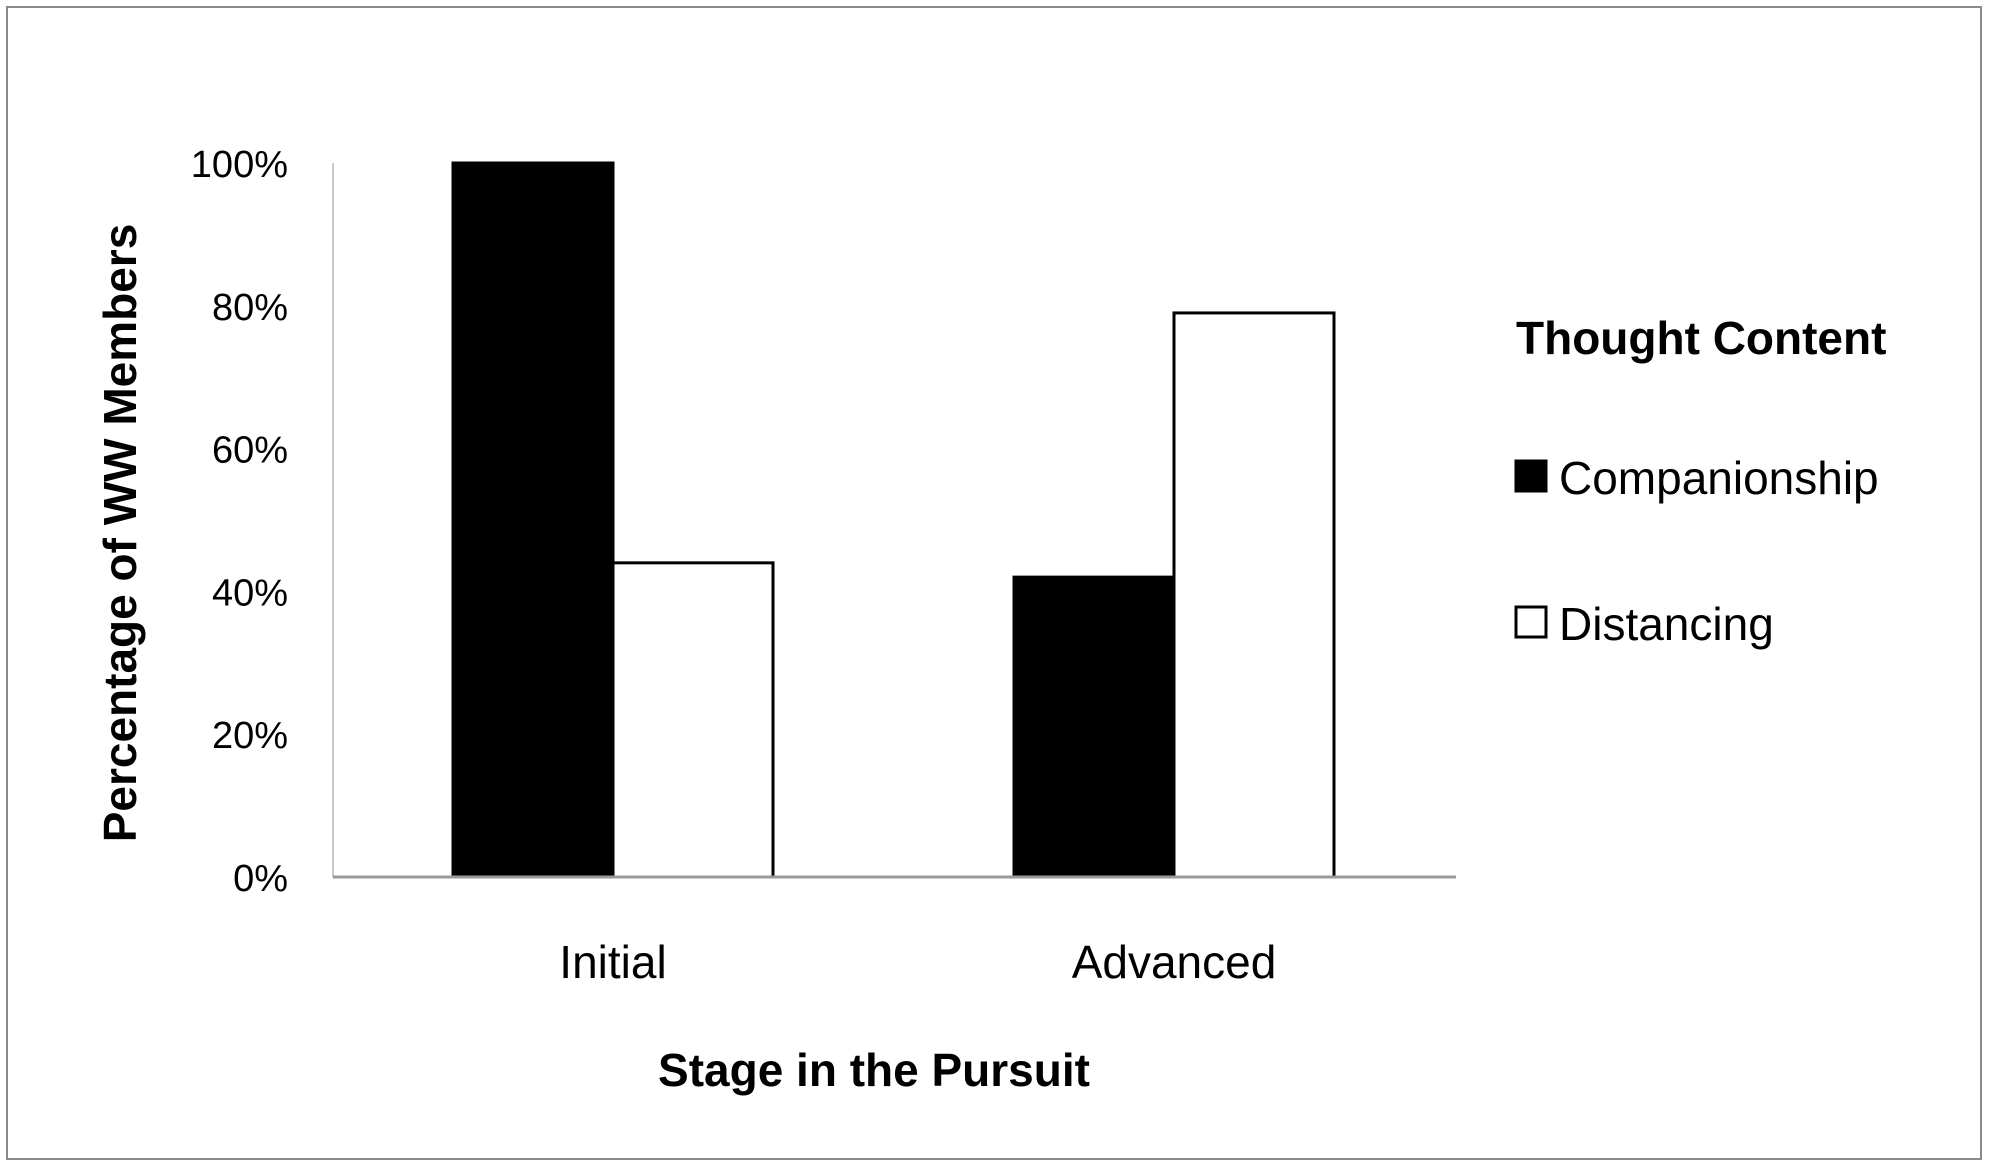 The image size is (1992, 1170). I want to click on y-tick-label: 40%, so click(250, 593).